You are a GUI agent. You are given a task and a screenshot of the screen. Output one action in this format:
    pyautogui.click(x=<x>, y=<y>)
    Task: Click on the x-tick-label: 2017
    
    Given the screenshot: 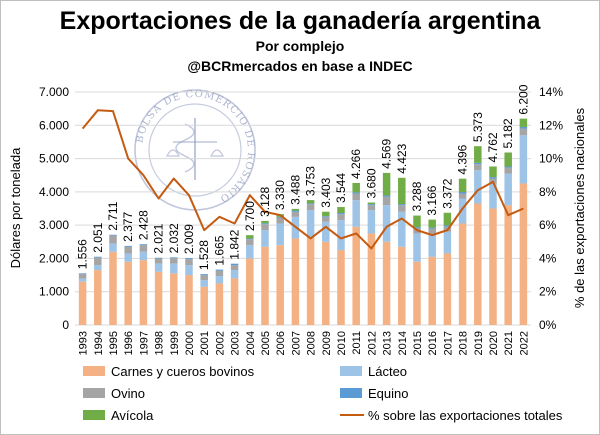 What is the action you would take?
    pyautogui.click(x=448, y=343)
    